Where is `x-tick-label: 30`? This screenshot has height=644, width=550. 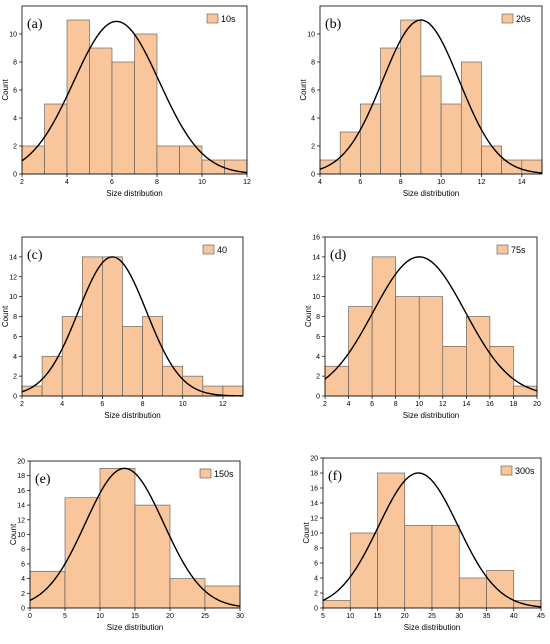
x-tick-label: 30 is located at coordinates (459, 616).